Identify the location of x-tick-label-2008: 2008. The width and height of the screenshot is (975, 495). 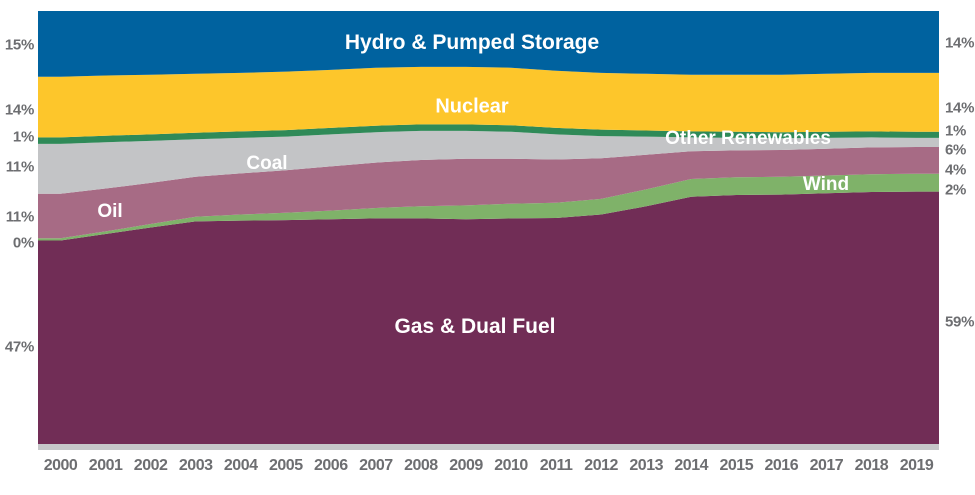
(421, 465).